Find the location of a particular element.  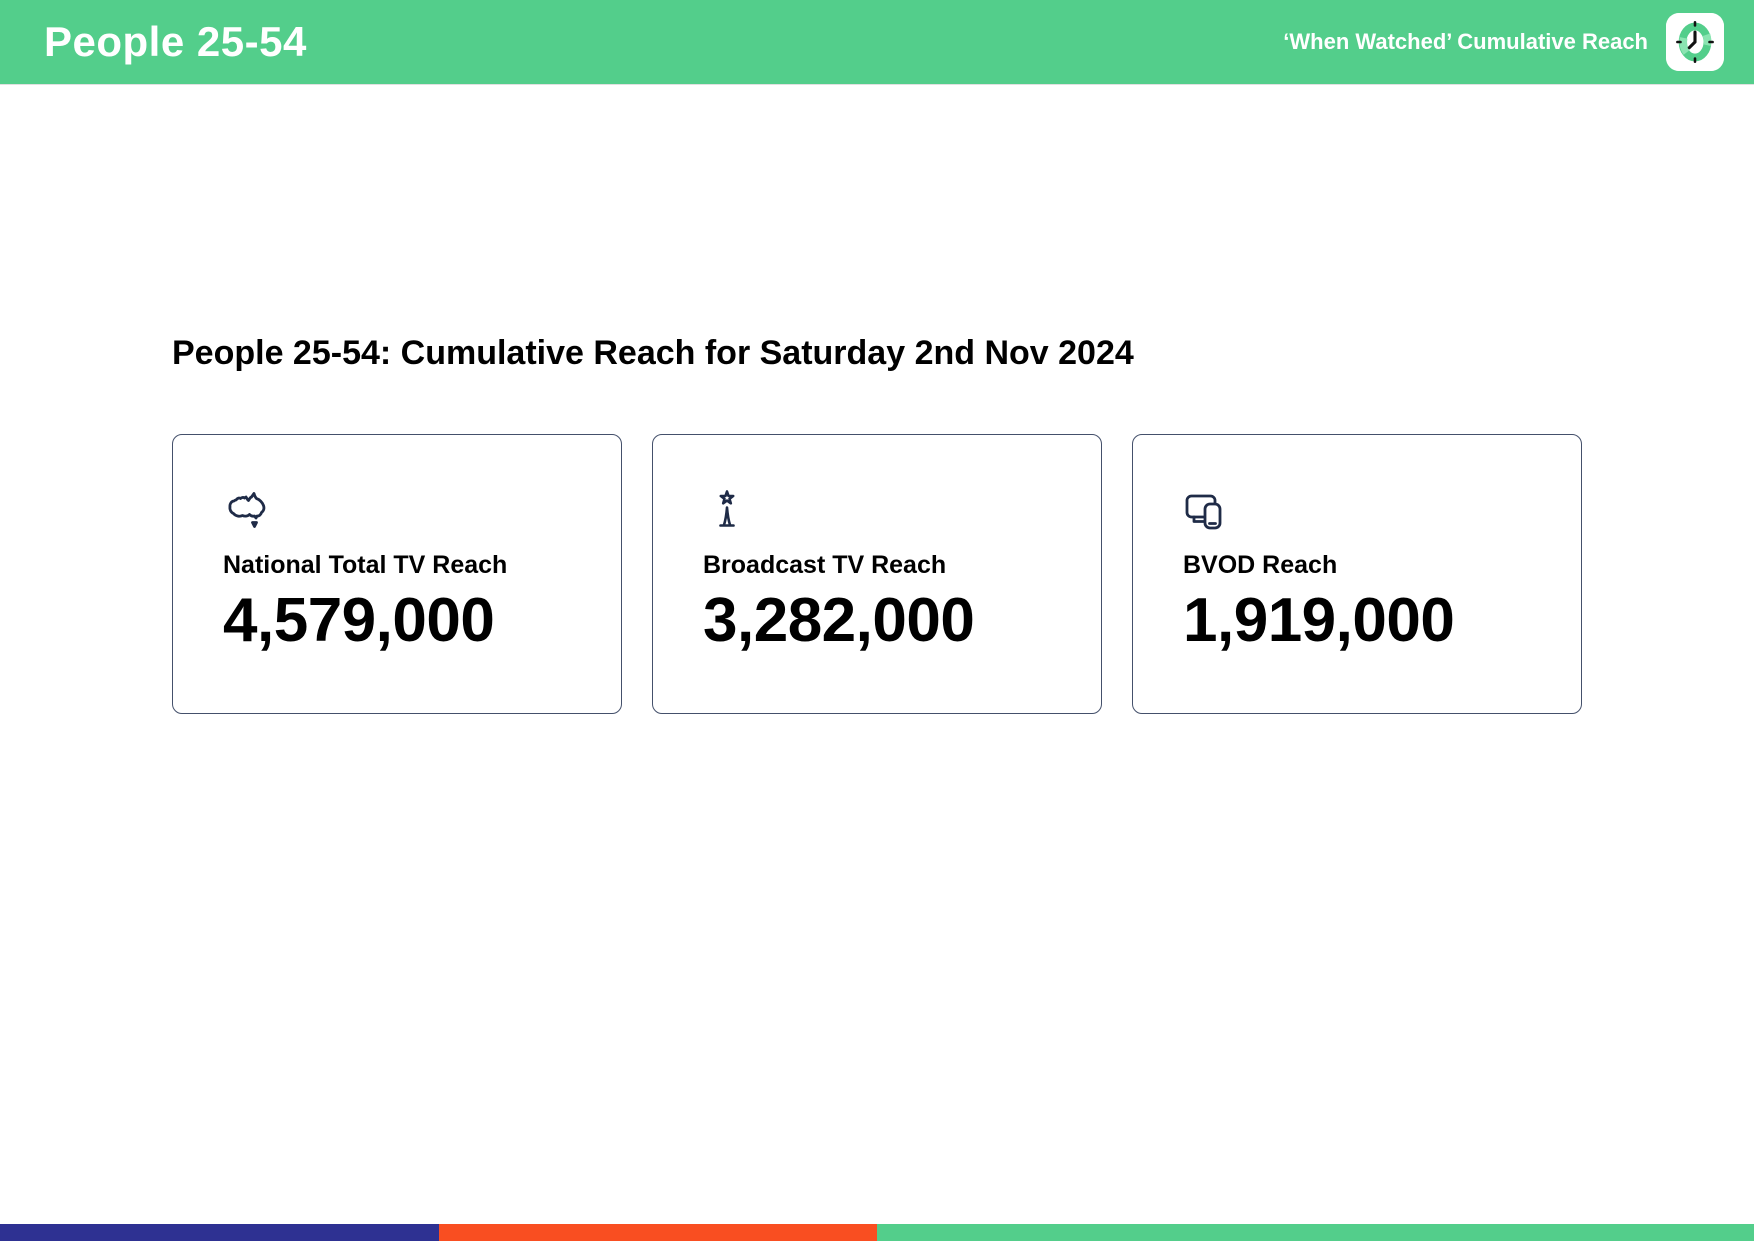

card-national-total-tv-reach: National Total TV Reach 4,579,000 is located at coordinates (397, 573).